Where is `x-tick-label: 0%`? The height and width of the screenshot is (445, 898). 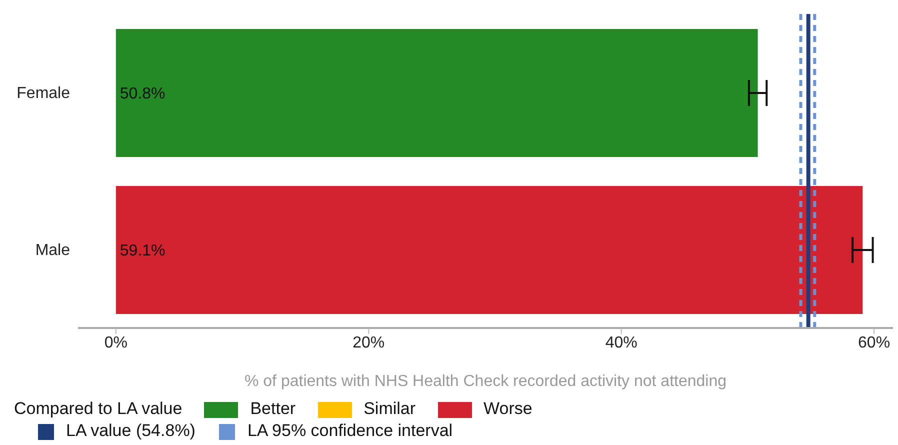
x-tick-label: 0% is located at coordinates (116, 343).